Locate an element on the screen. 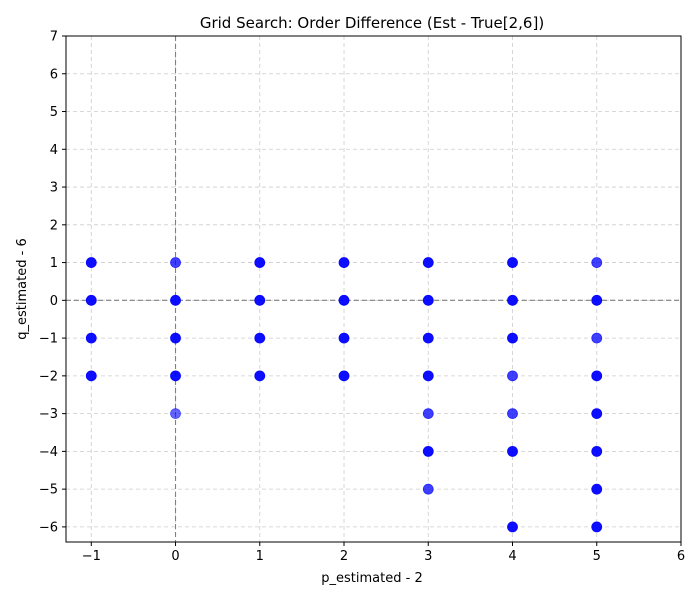  y-tick-label: 1 is located at coordinates (54, 263).